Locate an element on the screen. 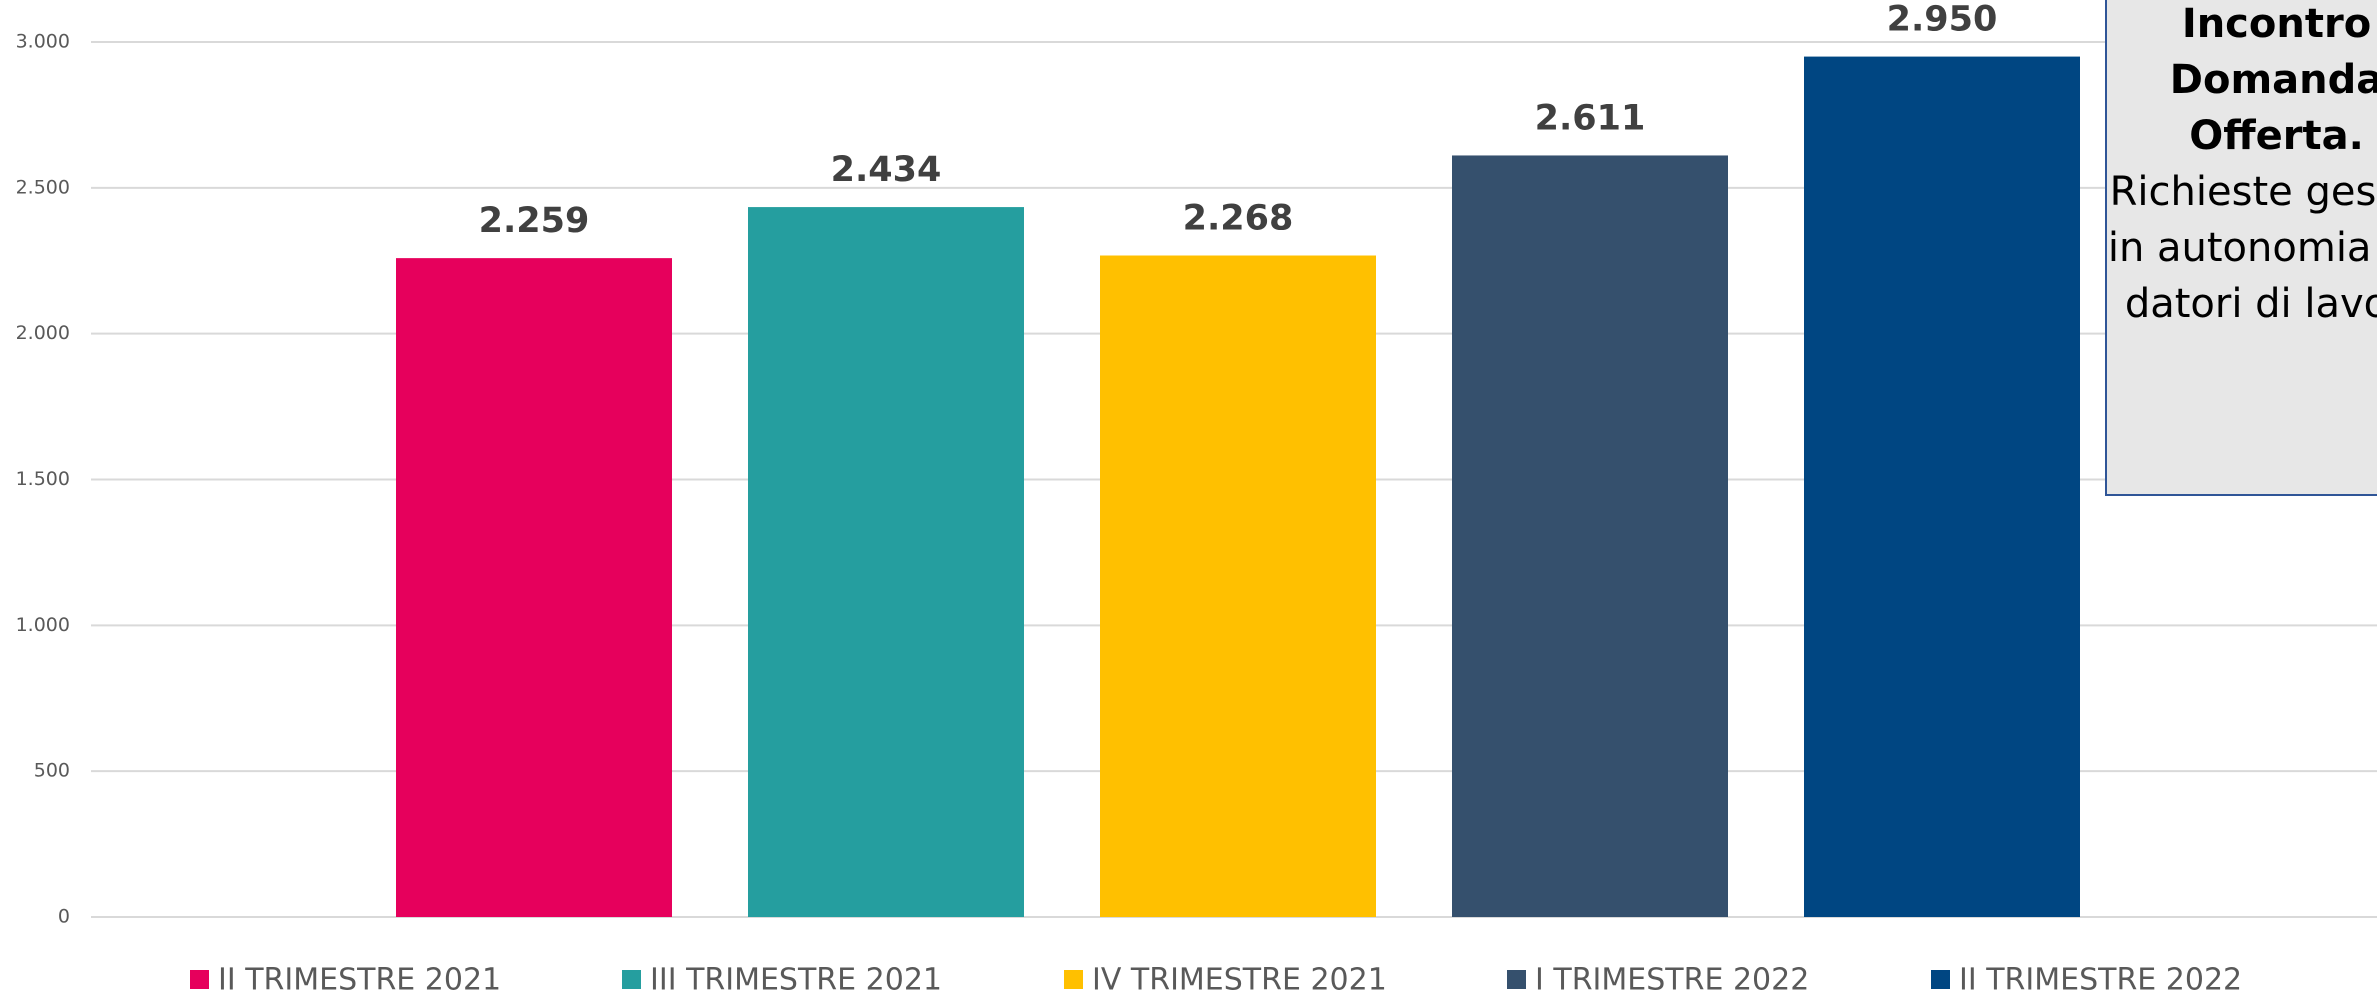  y-tick-label: 1.500 is located at coordinates (43, 479).